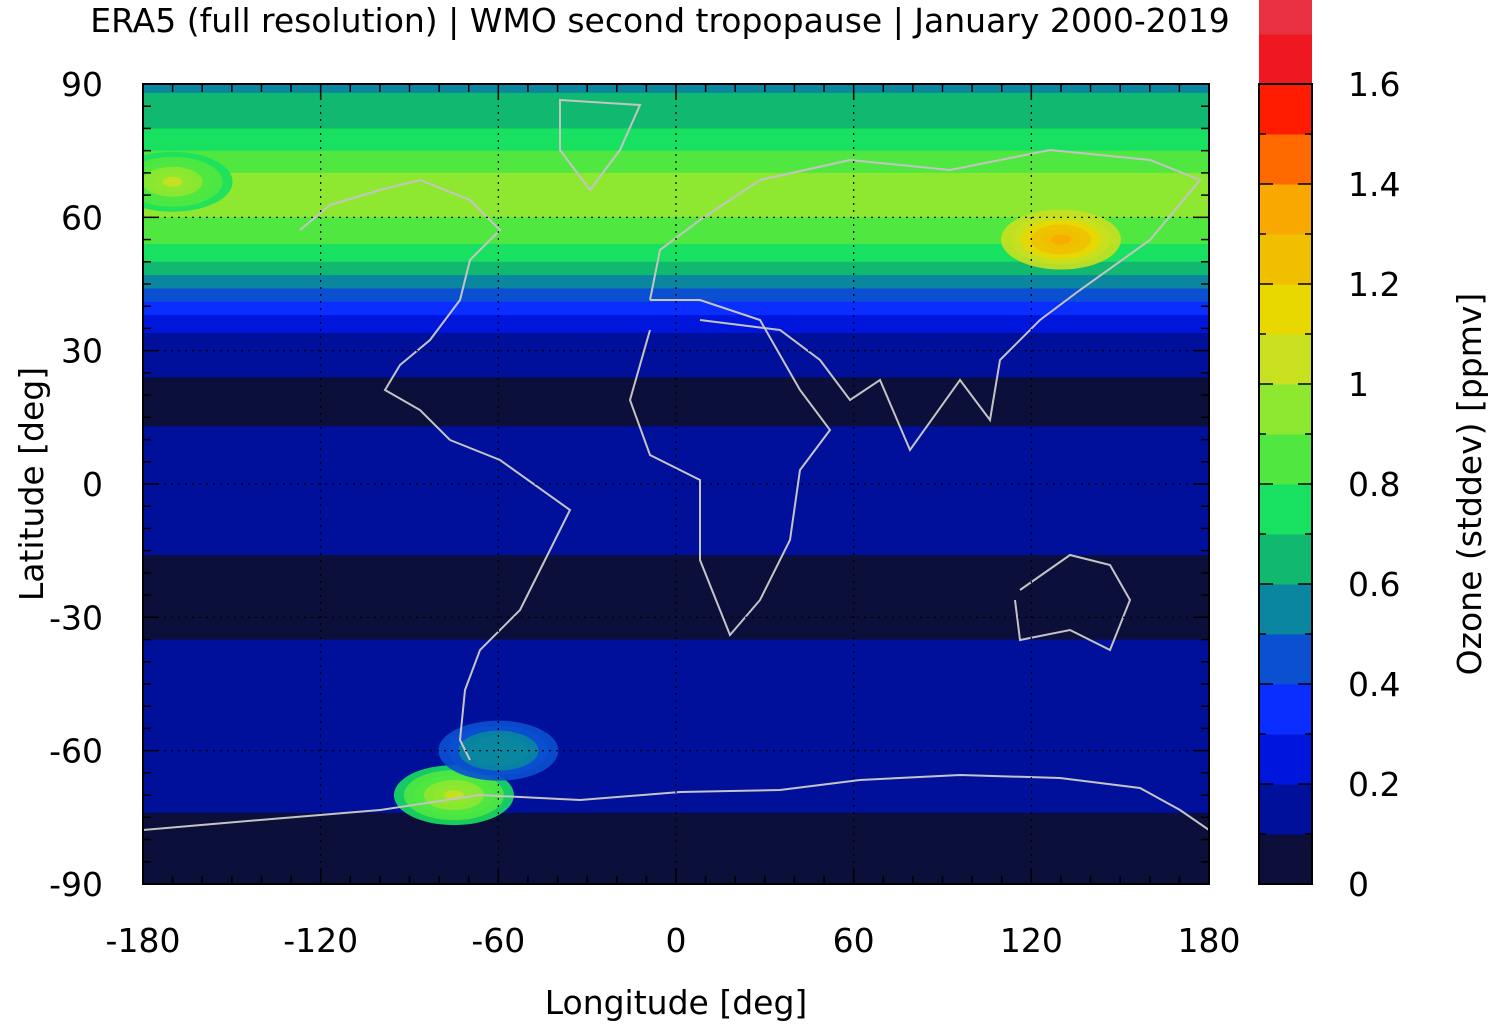 The width and height of the screenshot is (1495, 1029). Describe the element at coordinates (600, 145) in the screenshot. I see `coastline-greenland` at that location.